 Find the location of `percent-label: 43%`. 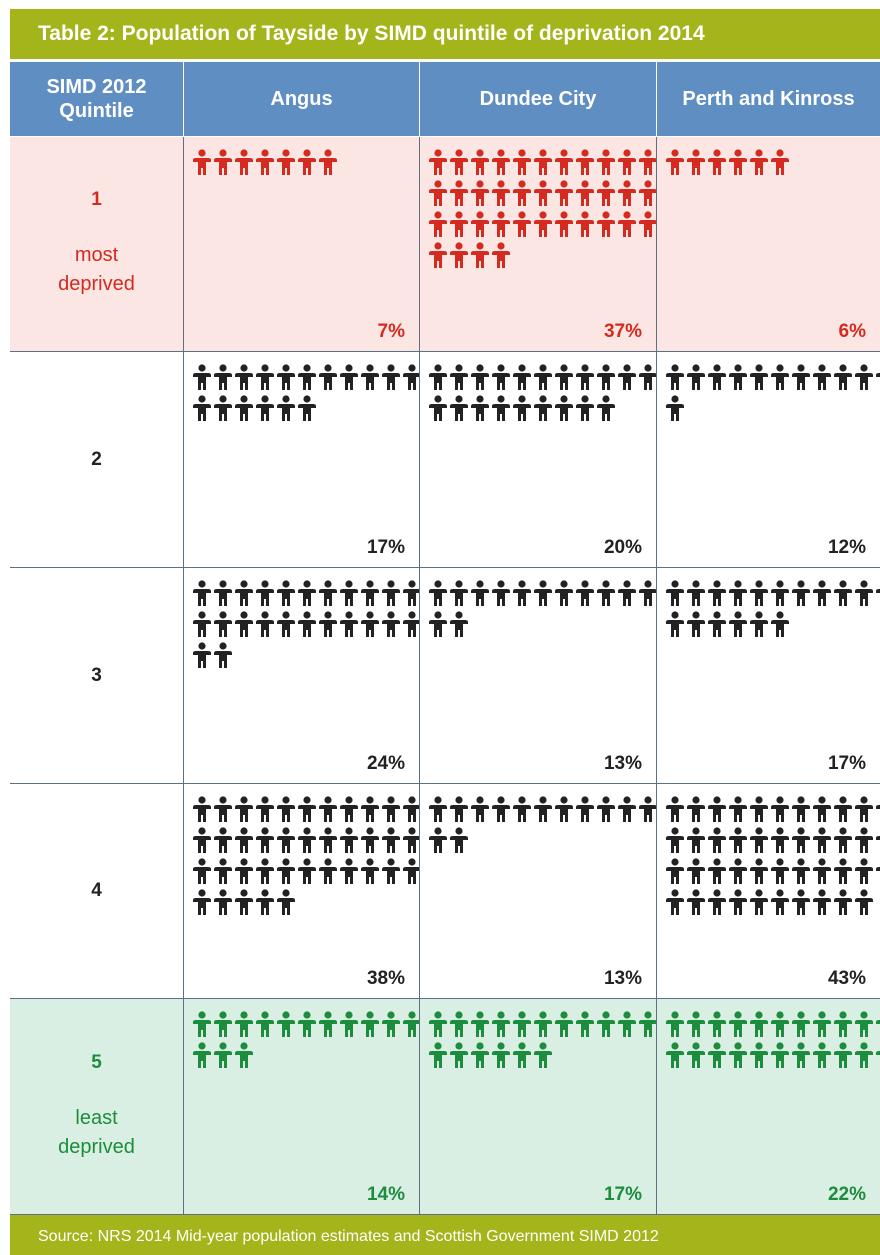

percent-label: 43% is located at coordinates (846, 978).